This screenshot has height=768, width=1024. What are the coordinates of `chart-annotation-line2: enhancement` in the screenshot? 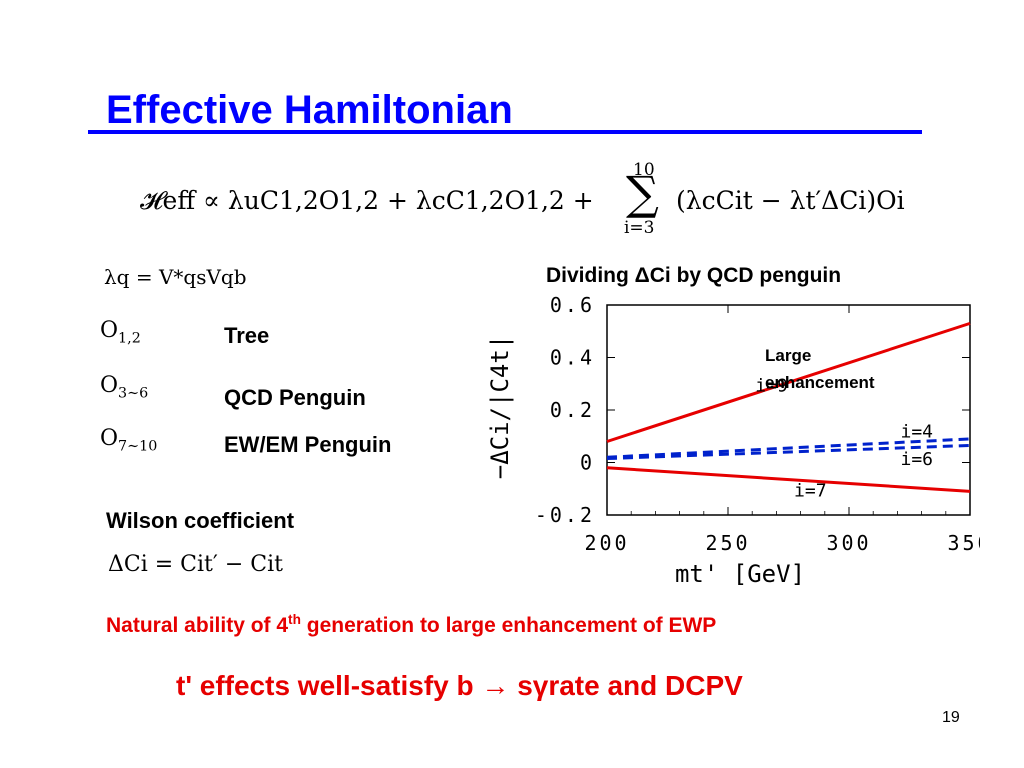 It's located at (820, 382).